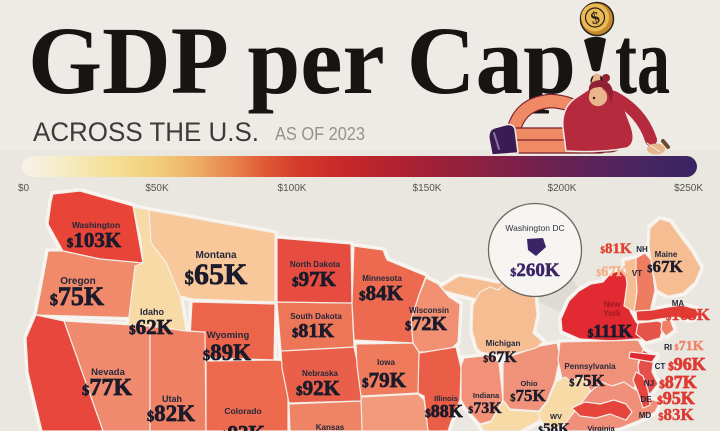 The image size is (720, 431). I want to click on svg-text: $0, so click(24, 188).